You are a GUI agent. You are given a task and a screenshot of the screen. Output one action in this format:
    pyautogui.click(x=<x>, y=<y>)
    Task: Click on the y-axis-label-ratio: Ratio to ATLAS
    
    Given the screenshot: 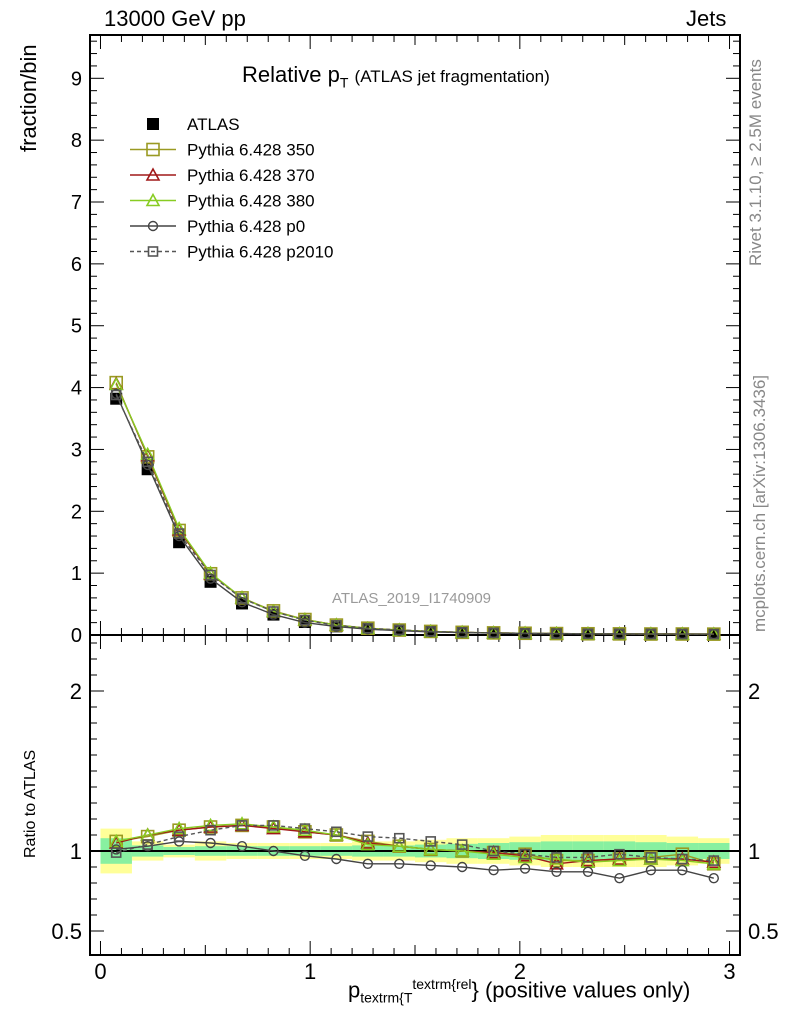 What is the action you would take?
    pyautogui.click(x=30, y=803)
    